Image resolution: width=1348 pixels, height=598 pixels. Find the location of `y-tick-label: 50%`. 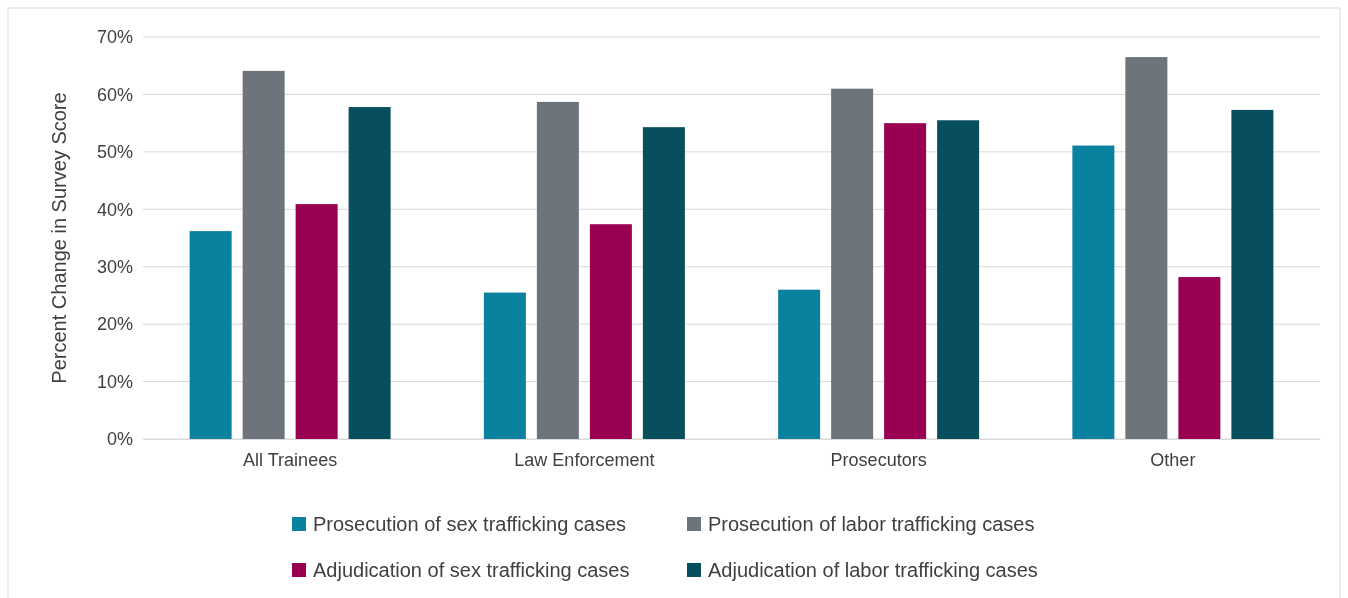

y-tick-label: 50% is located at coordinates (114, 152).